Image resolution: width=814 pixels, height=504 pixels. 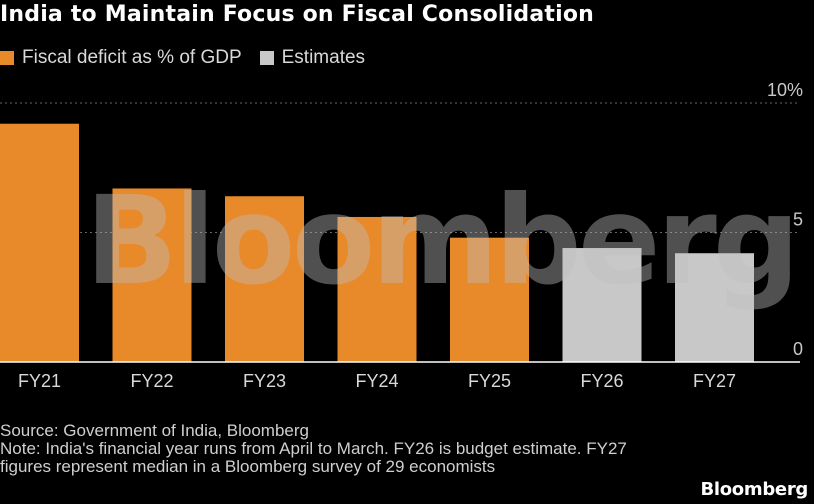 What do you see at coordinates (7, 58) in the screenshot?
I see `legend-swatch-fiscal-deficit` at bounding box center [7, 58].